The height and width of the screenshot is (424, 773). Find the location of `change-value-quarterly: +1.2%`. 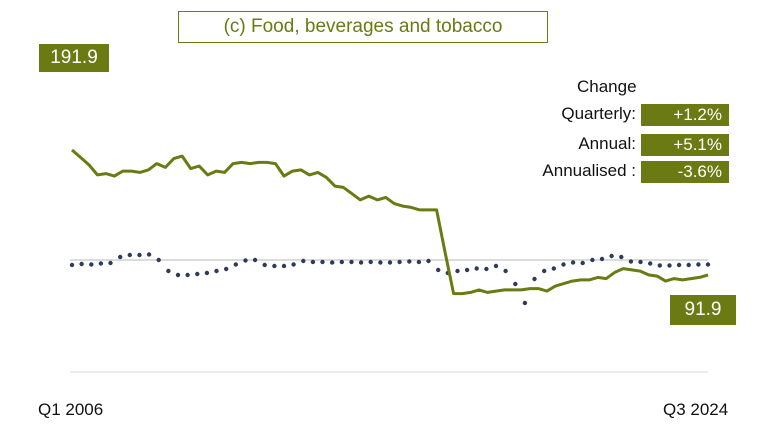

change-value-quarterly: +1.2% is located at coordinates (685, 115).